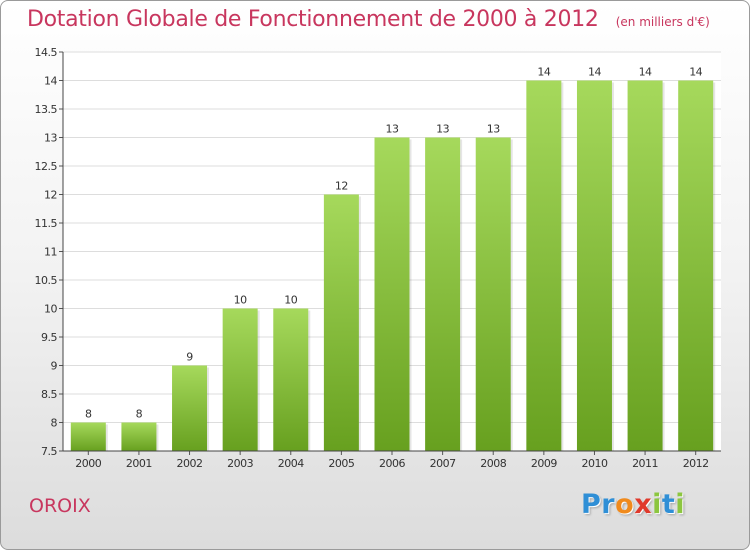 The image size is (750, 550). Describe the element at coordinates (668, 504) in the screenshot. I see `logo-letter: t` at that location.